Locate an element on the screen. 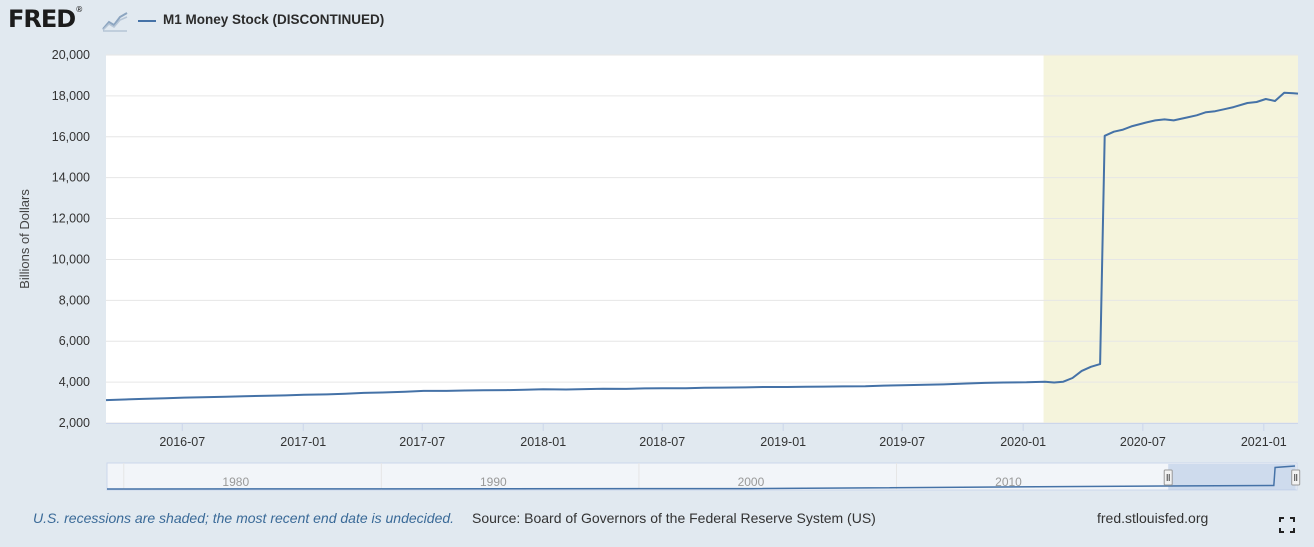 The height and width of the screenshot is (547, 1314). x-tick-label: 2018-07 is located at coordinates (662, 442).